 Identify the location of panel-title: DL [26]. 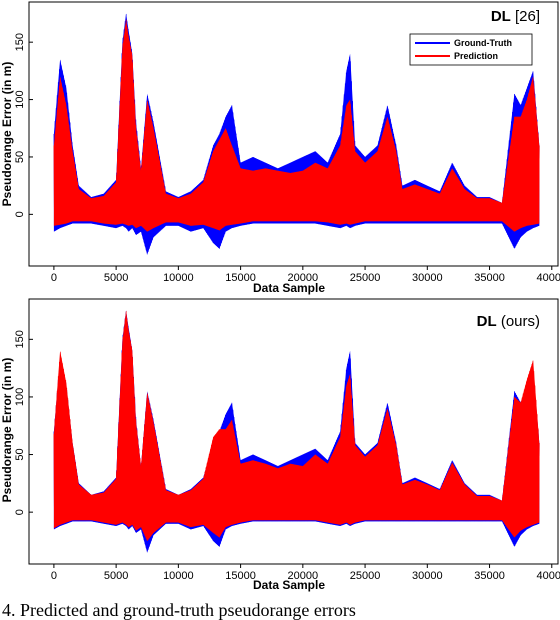
(515, 16).